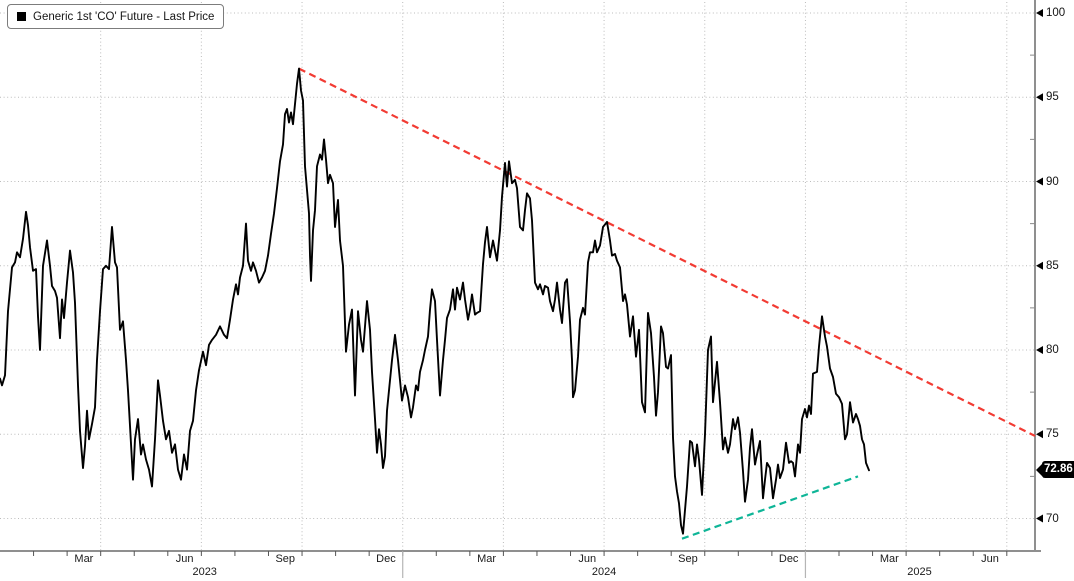 Image resolution: width=1074 pixels, height=581 pixels. I want to click on y-axis-label: 80, so click(1052, 350).